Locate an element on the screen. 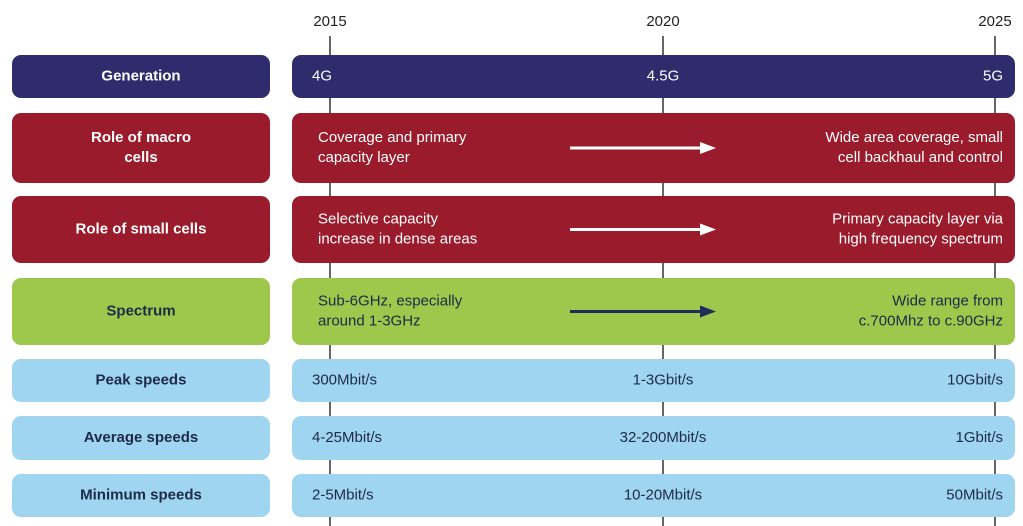 This screenshot has height=526, width=1023. from-text: around 1-3GHz is located at coordinates (369, 320).